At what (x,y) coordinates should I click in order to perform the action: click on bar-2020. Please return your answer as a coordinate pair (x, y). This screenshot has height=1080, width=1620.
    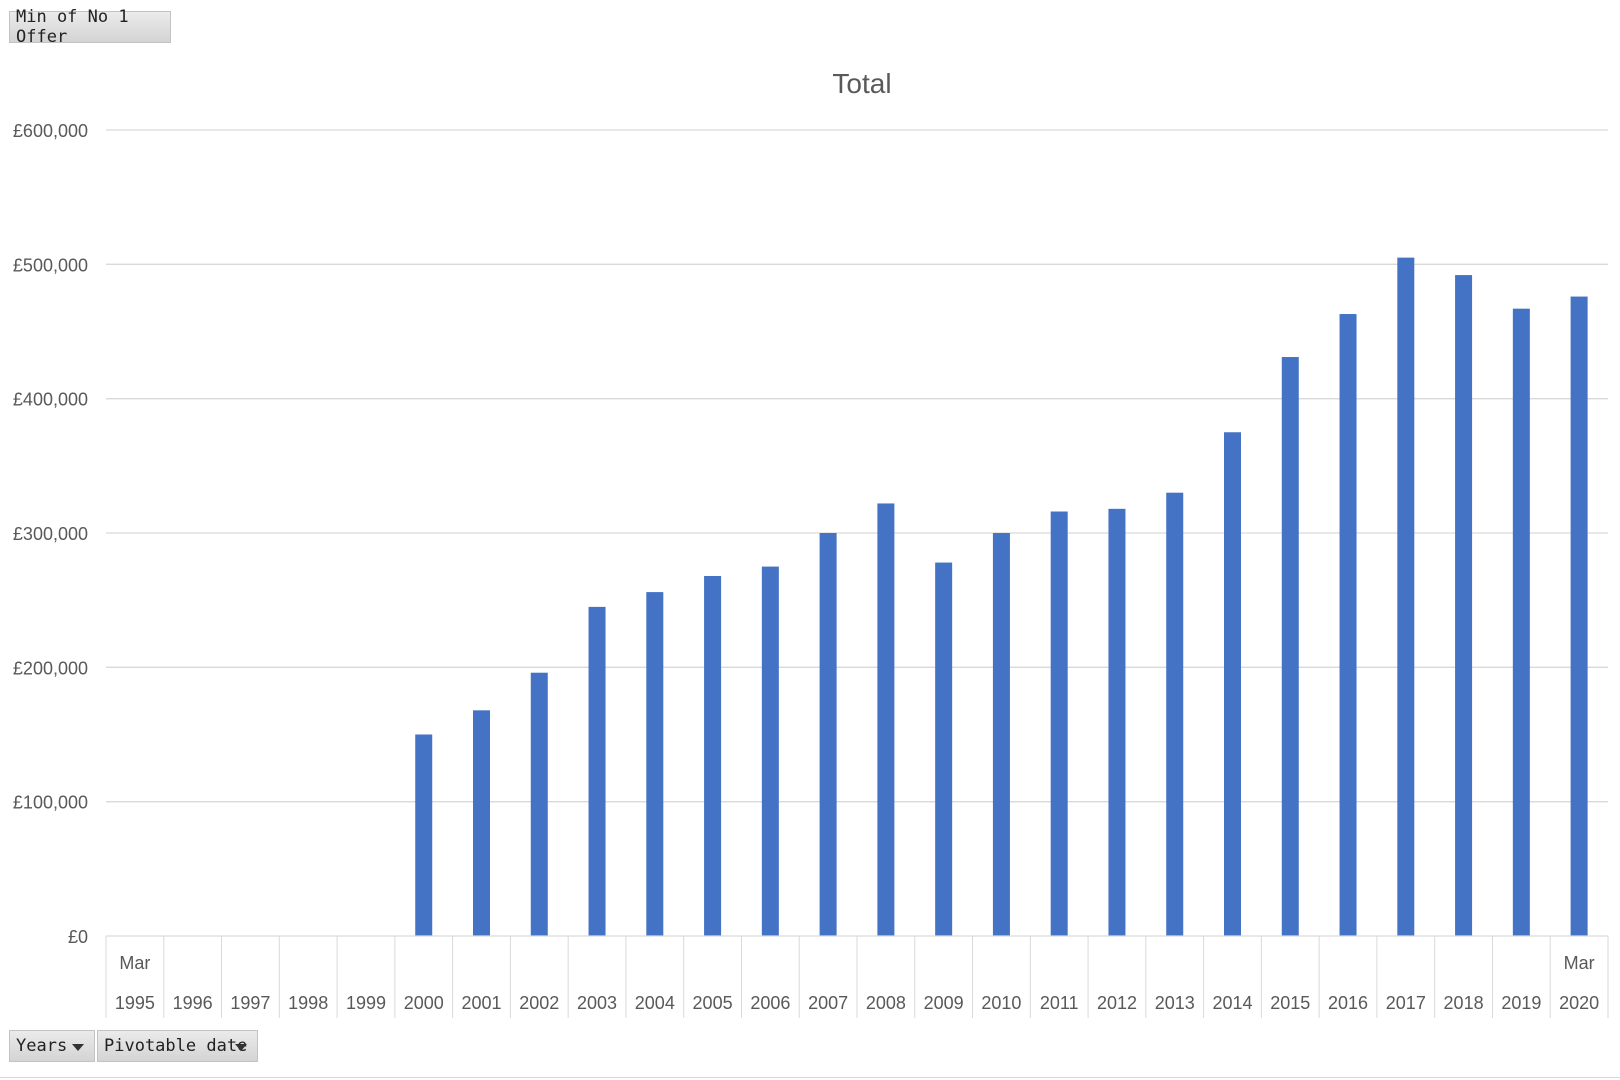
    Looking at the image, I should click on (1579, 616).